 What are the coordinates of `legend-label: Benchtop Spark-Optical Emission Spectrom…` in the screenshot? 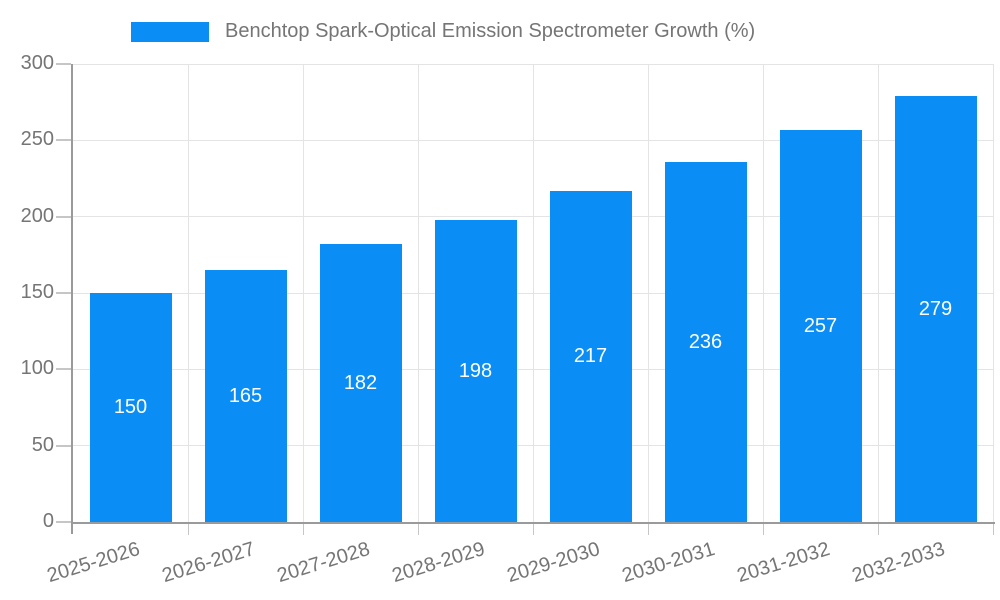 It's located at (490, 31).